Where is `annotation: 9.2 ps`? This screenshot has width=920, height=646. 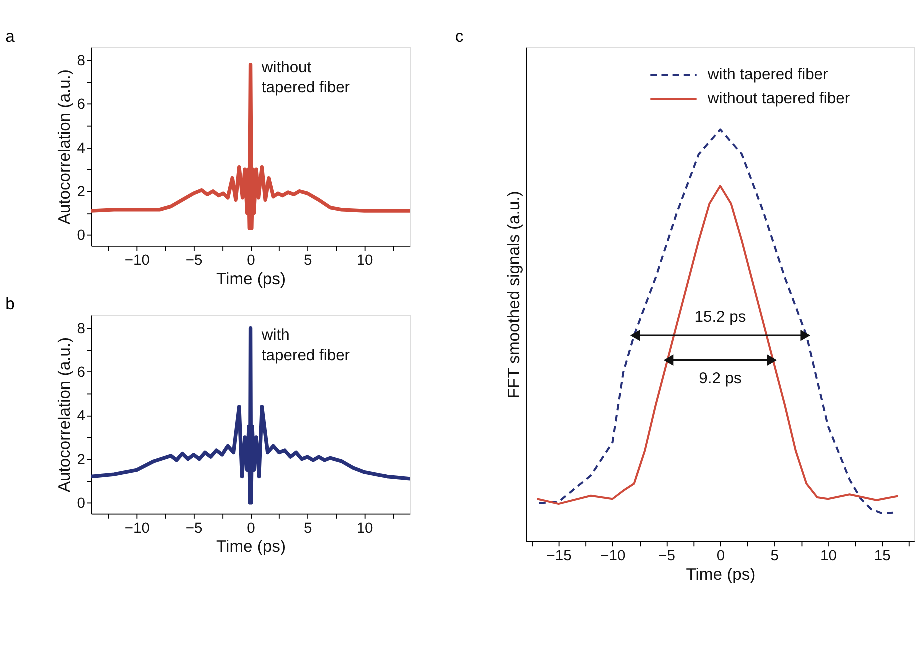 annotation: 9.2 ps is located at coordinates (720, 379).